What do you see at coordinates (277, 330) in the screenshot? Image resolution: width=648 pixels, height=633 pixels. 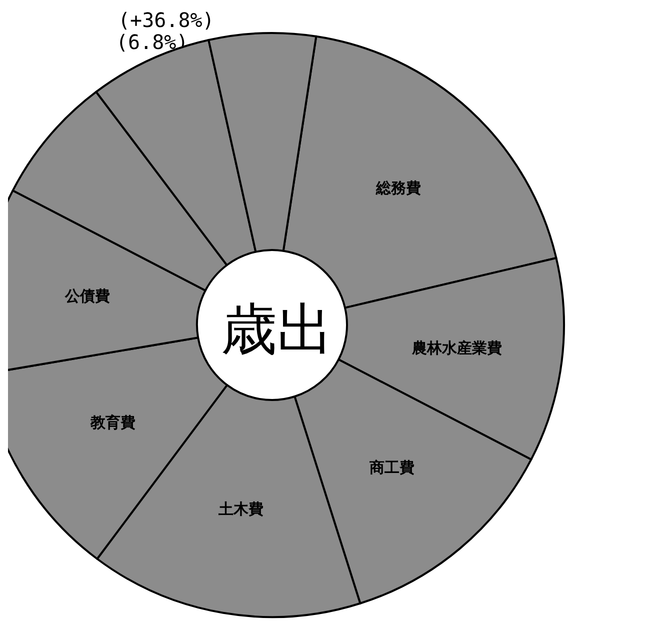 I see `text: 歳出` at bounding box center [277, 330].